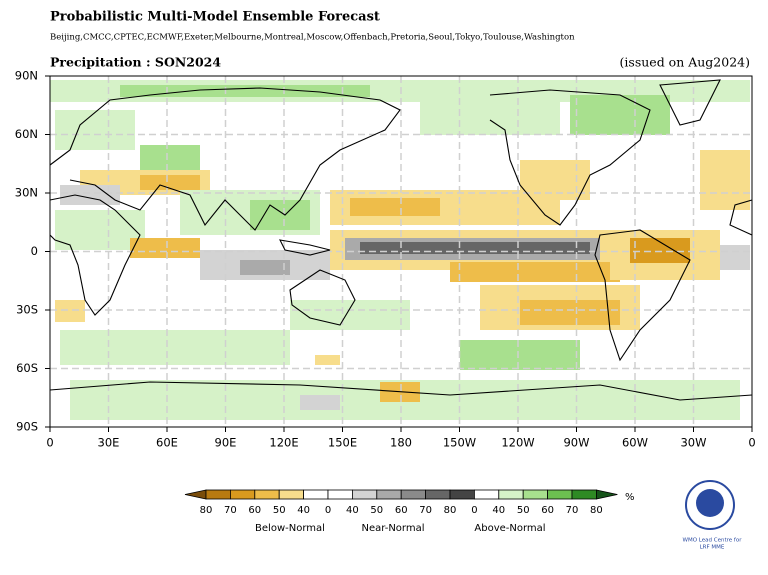 The height and width of the screenshot is (575, 768). Describe the element at coordinates (459, 443) in the screenshot. I see `lon-label: 150W` at that location.